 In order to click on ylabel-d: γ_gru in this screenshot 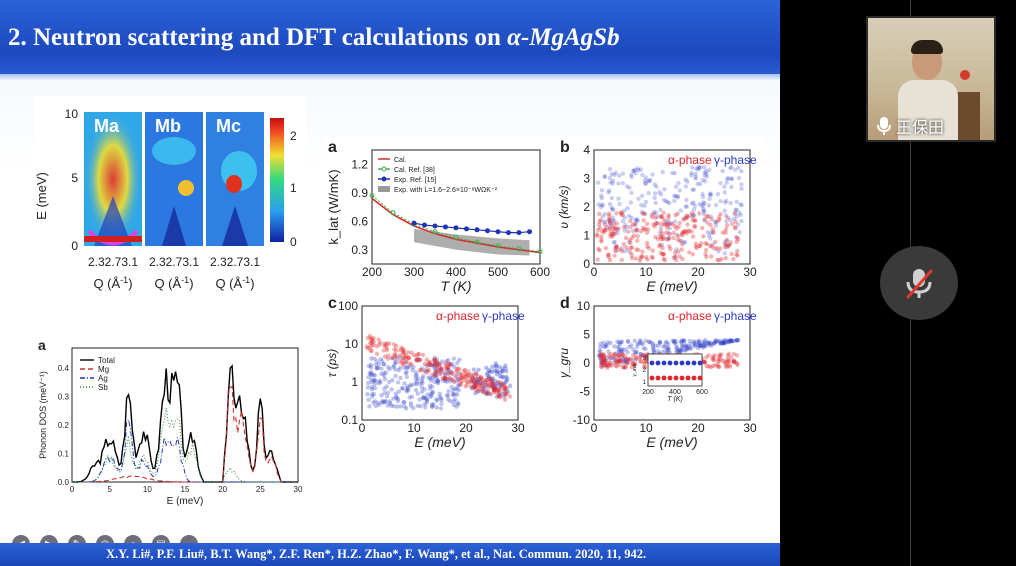, I will do `click(564, 363)`.